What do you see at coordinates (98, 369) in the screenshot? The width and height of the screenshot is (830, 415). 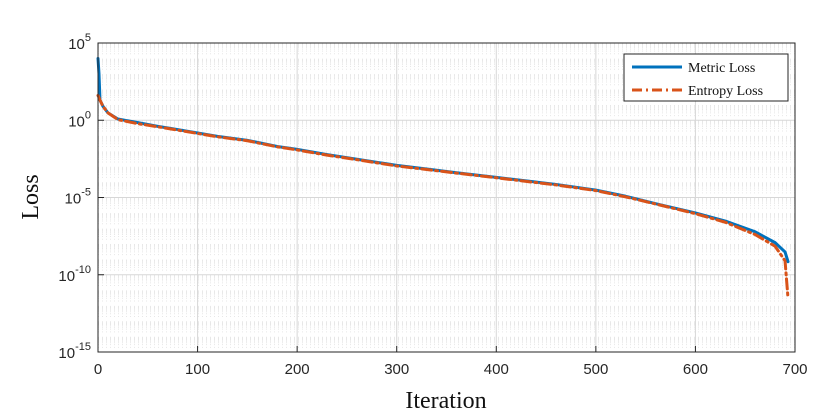 I see `x-tick-label: 0` at bounding box center [98, 369].